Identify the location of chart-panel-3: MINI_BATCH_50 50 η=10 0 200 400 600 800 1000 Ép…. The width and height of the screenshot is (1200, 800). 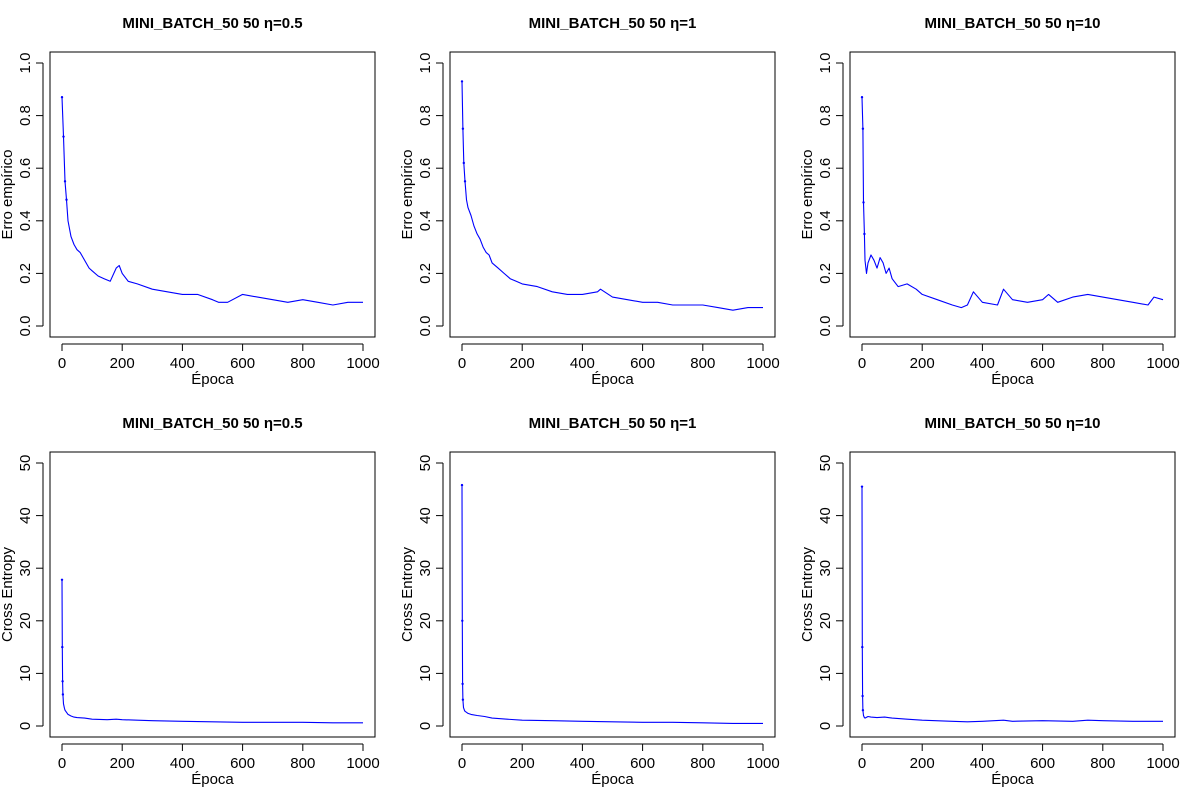
(989, 201).